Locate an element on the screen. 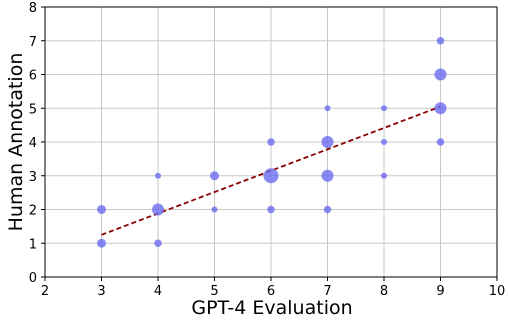  x-axis-title: GPT-4 Evaluation is located at coordinates (271, 308).